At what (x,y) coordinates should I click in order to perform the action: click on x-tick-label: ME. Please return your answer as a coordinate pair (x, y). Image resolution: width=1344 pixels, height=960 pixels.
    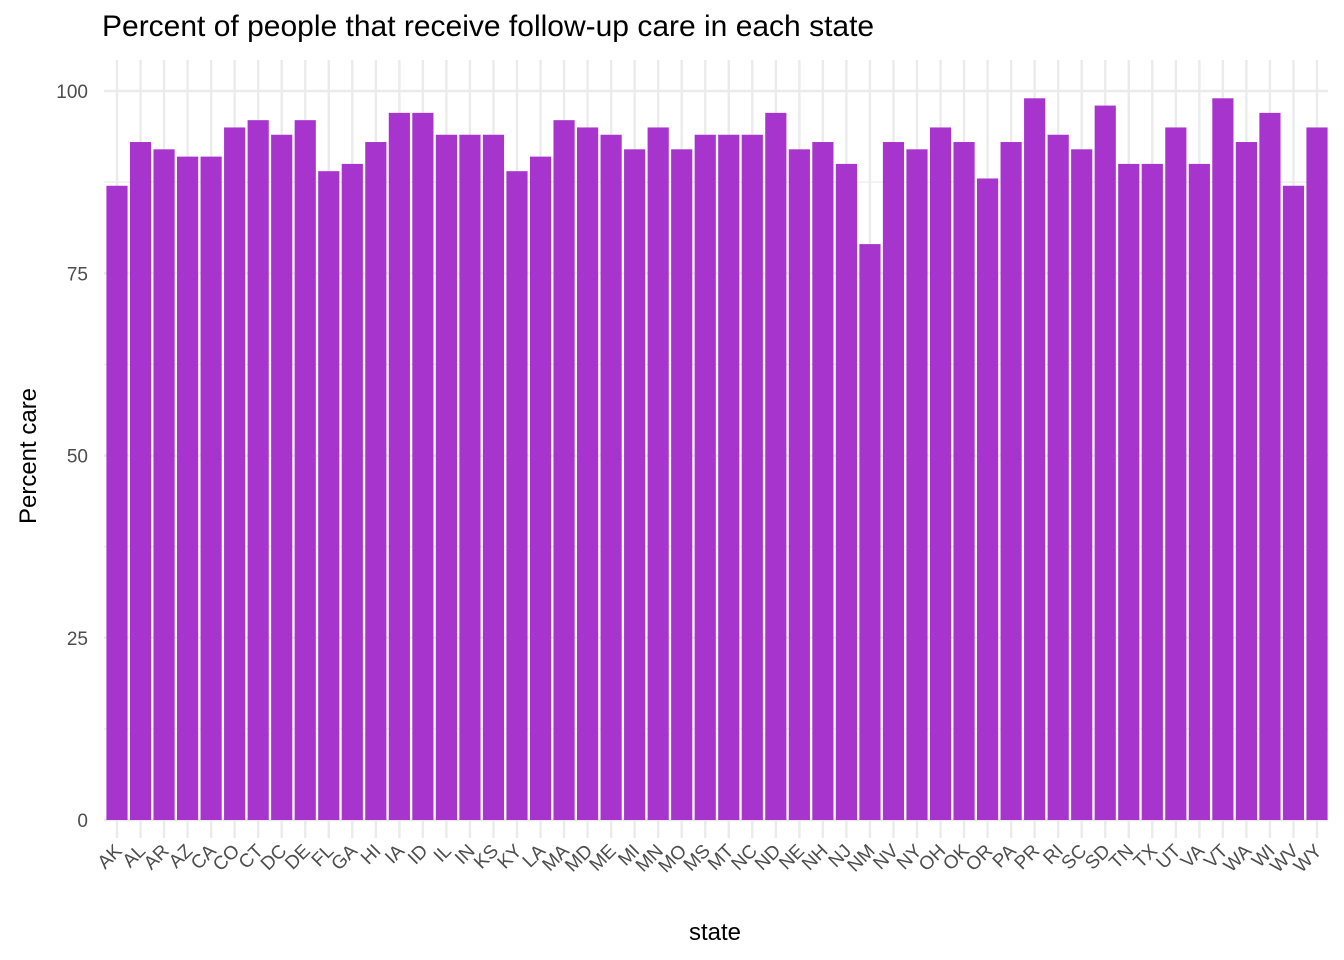
    Looking at the image, I should click on (603, 858).